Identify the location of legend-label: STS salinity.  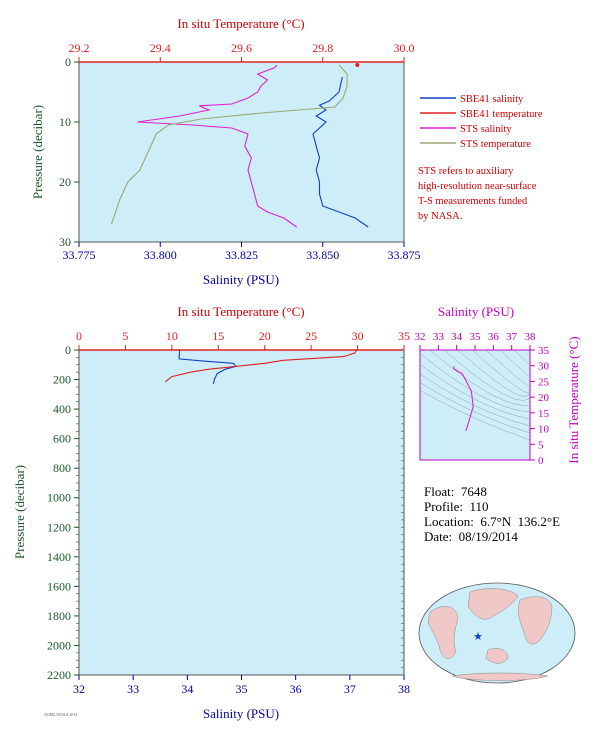
(486, 129).